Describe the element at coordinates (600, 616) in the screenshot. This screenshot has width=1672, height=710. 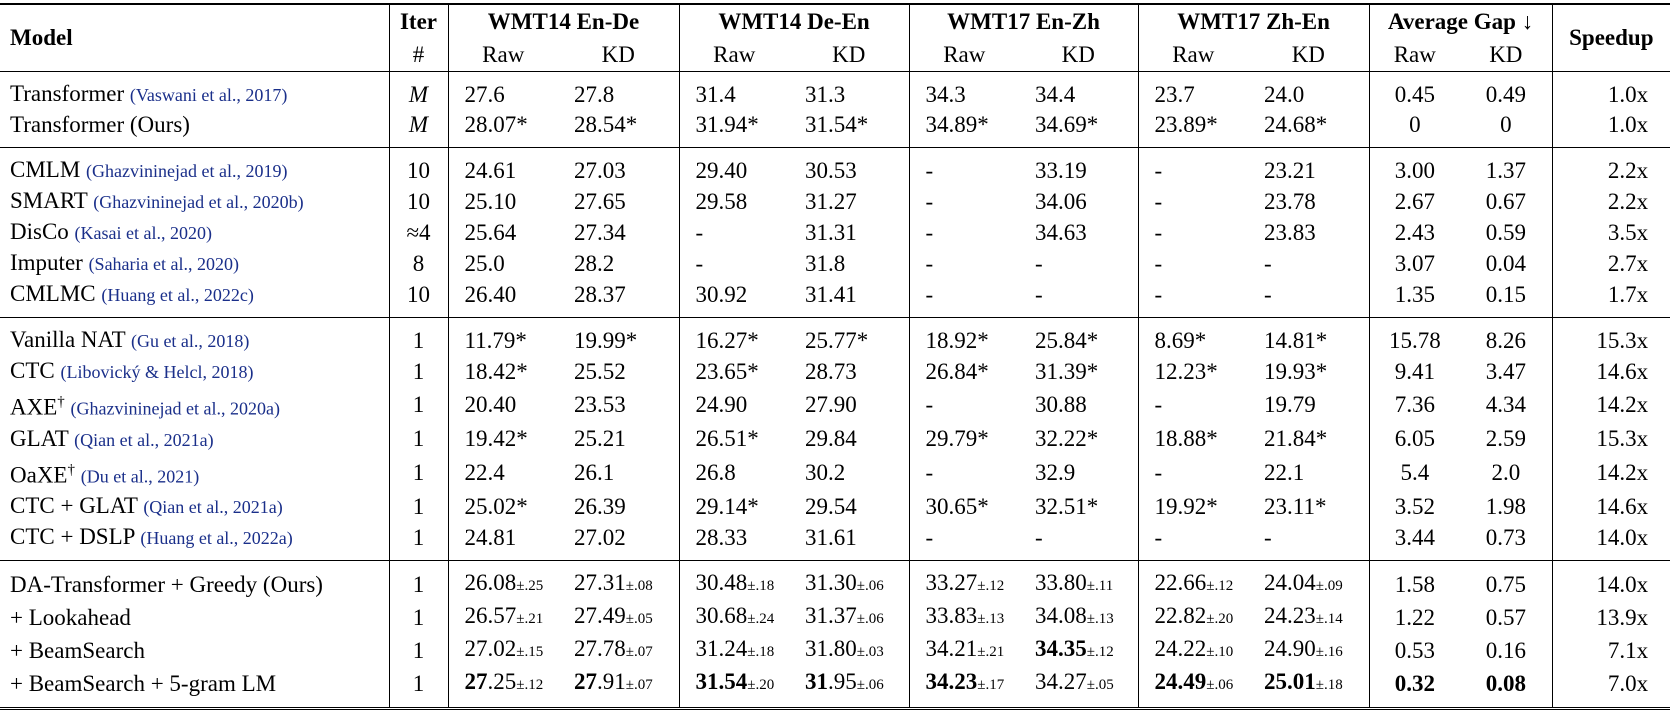
I see `value: 27.49` at that location.